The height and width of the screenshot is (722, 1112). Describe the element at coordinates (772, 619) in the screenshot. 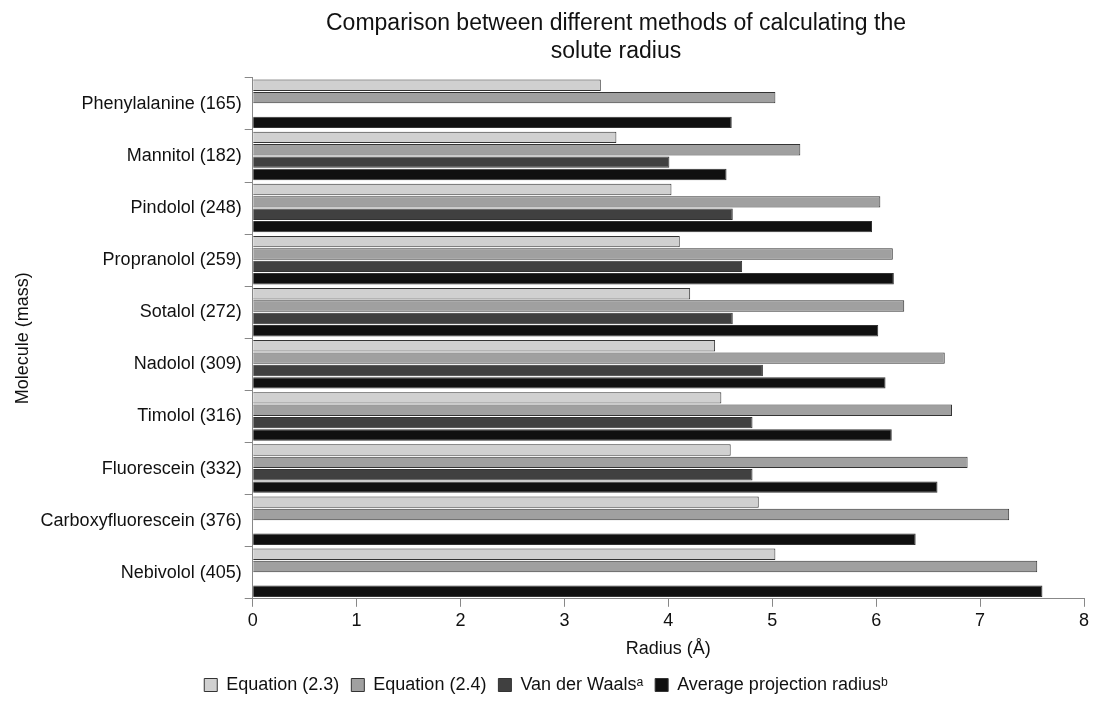

I see `x-tick-label: 5` at that location.